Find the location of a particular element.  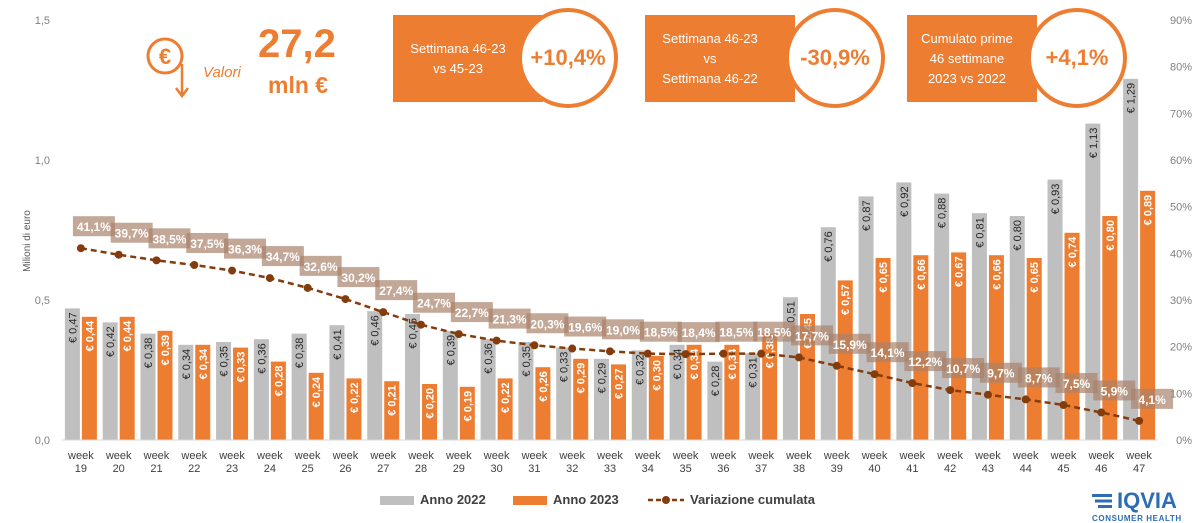

bar-2023-label: € 0,44 is located at coordinates (128, 335).